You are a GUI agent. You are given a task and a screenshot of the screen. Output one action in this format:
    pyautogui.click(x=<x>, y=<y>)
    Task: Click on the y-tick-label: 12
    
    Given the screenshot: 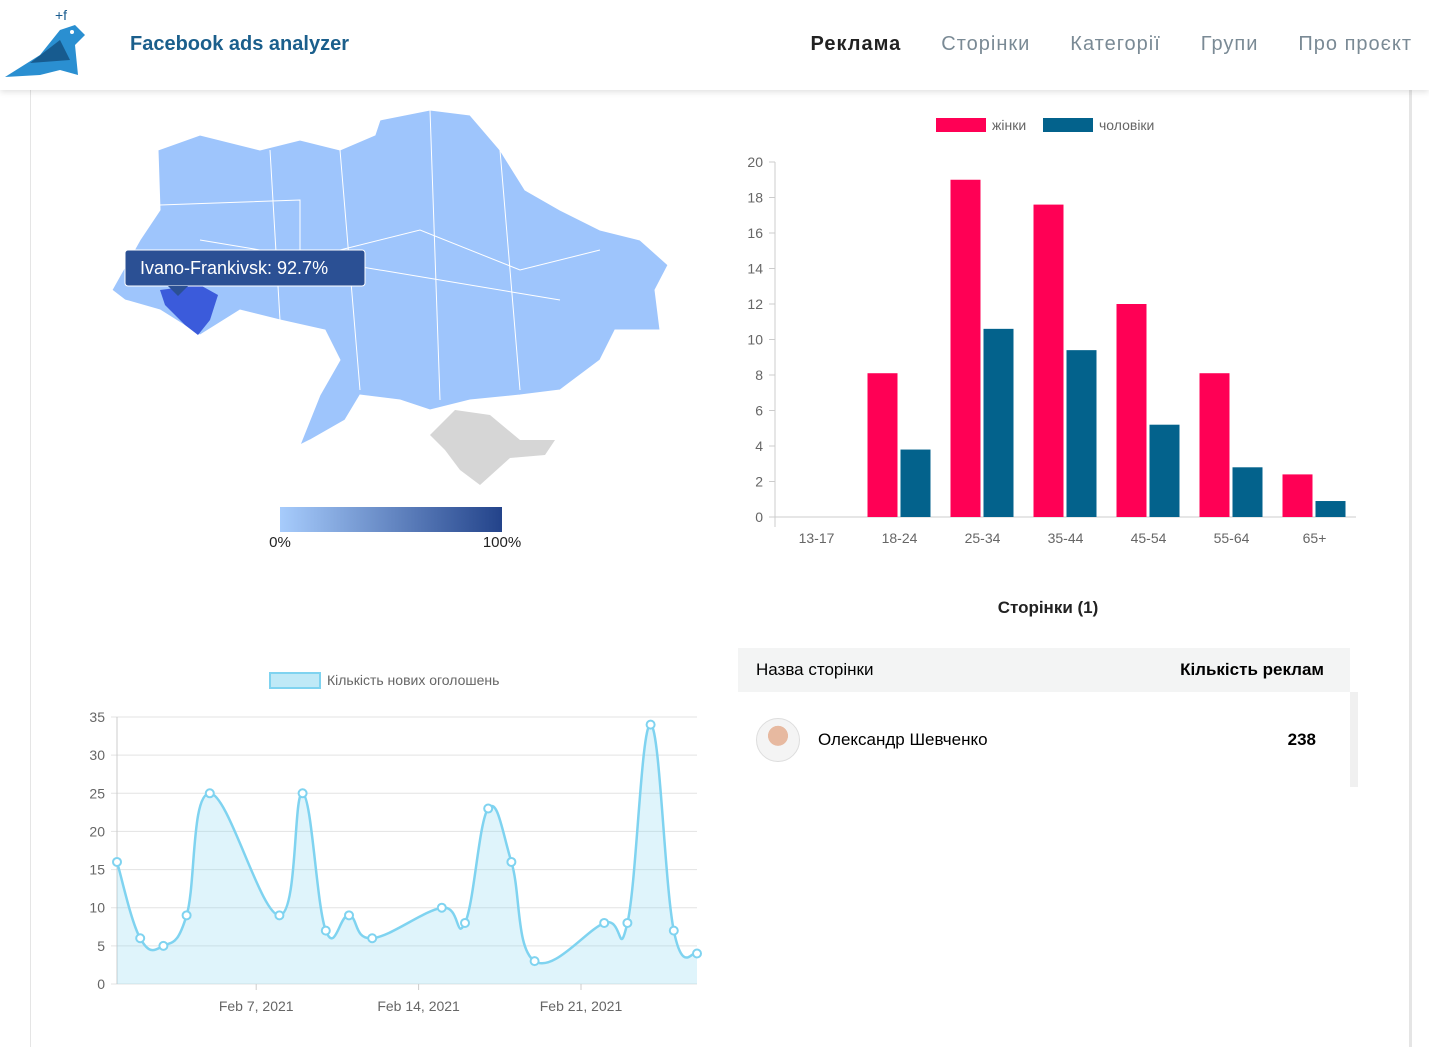 What is the action you would take?
    pyautogui.click(x=755, y=304)
    